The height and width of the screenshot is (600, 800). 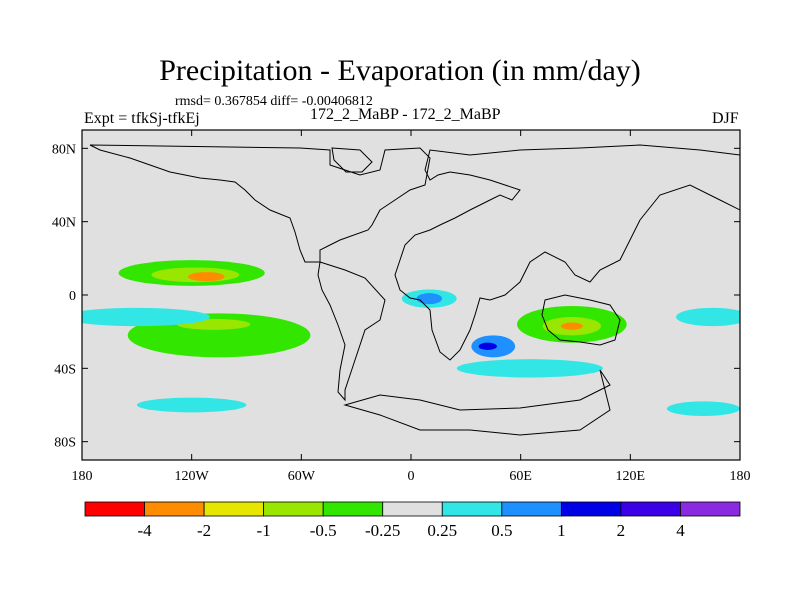 I want to click on season-label: DJF, so click(x=725, y=118).